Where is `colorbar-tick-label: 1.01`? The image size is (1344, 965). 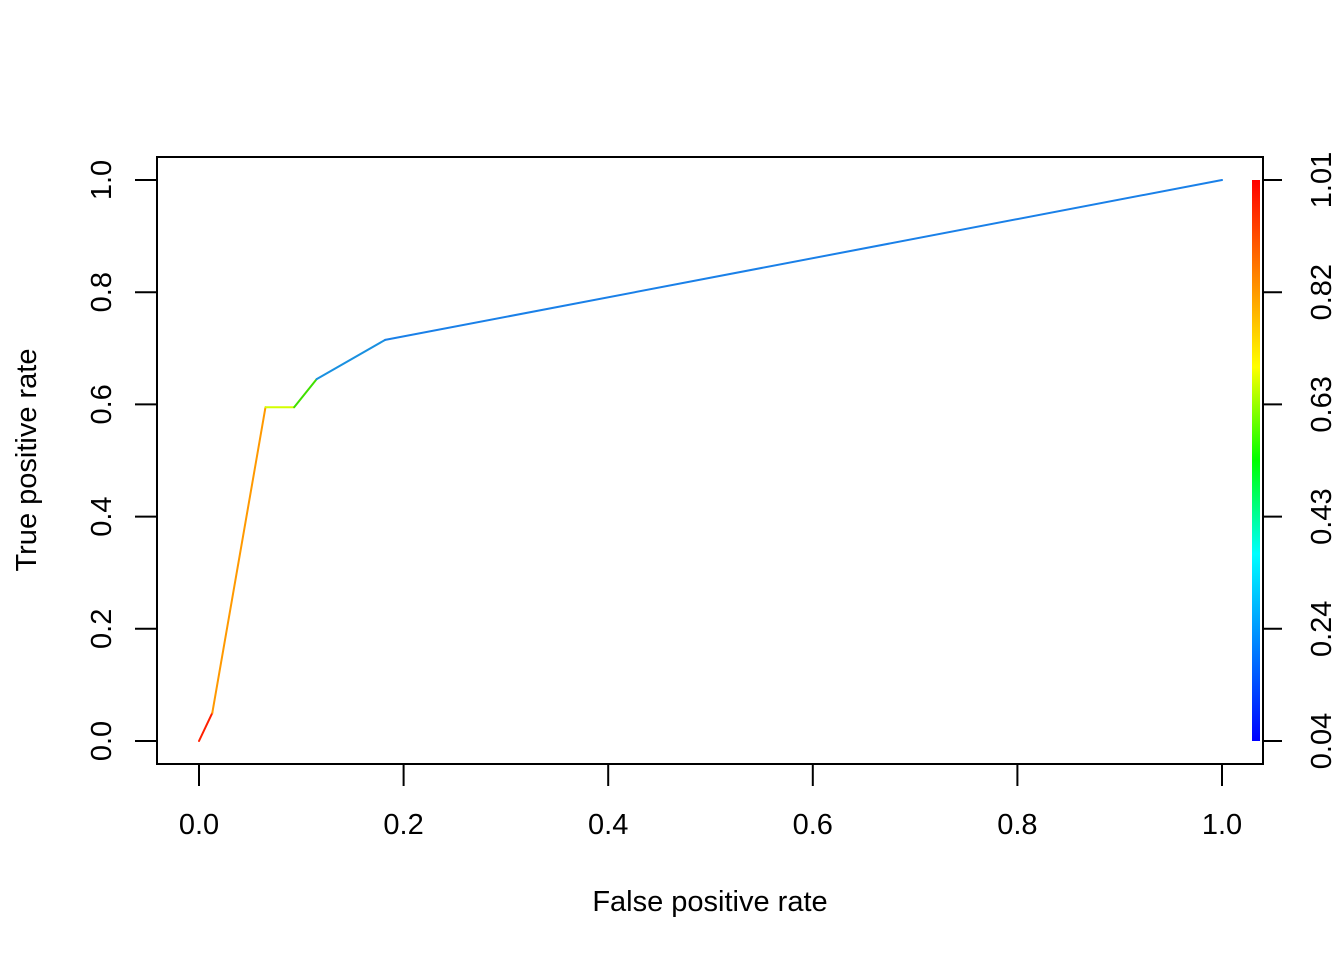
colorbar-tick-label: 1.01 is located at coordinates (1322, 180).